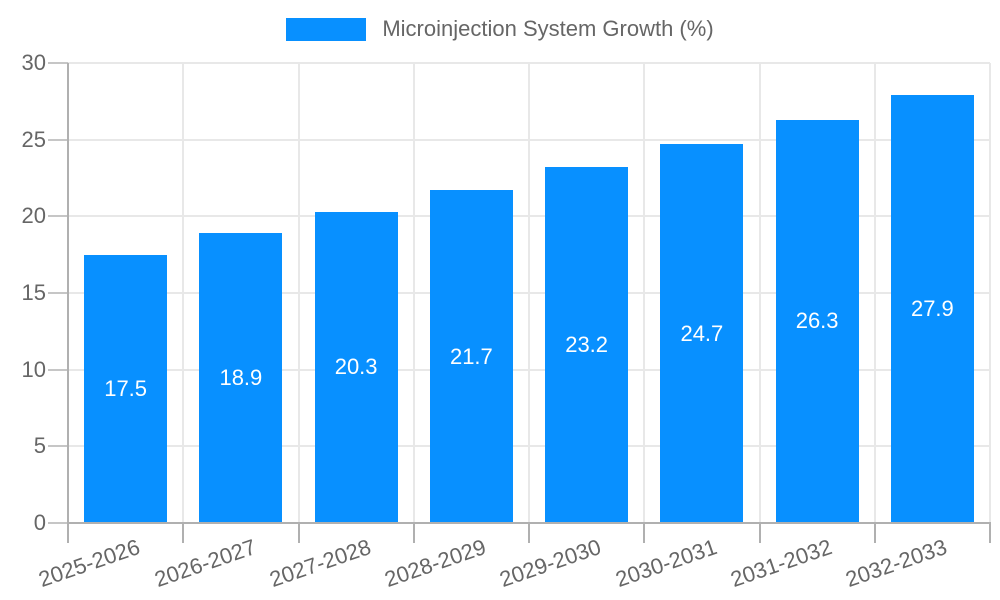 The height and width of the screenshot is (600, 1000). I want to click on y-tick-label: 15, so click(33, 292).